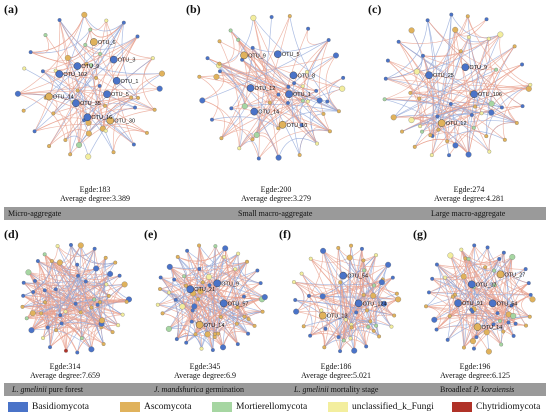  What do you see at coordinates (259, 407) in the screenshot?
I see `legend-item-mortierellomycota: Mortierellomycota` at bounding box center [259, 407].